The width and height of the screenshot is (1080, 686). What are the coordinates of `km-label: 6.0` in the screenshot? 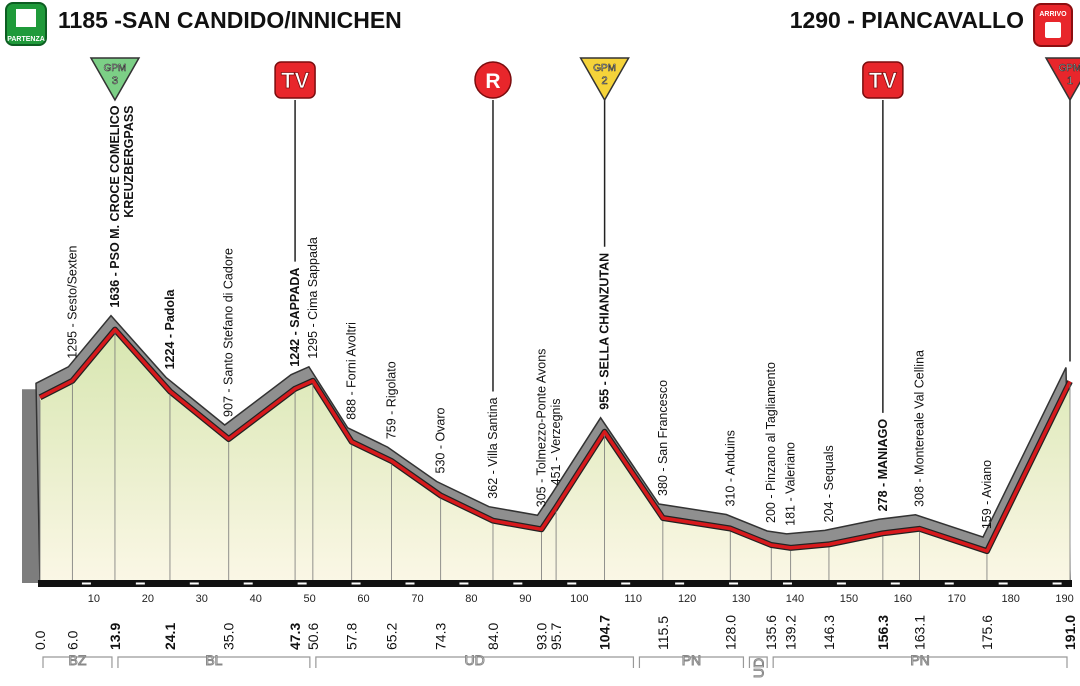 It's located at (72, 640).